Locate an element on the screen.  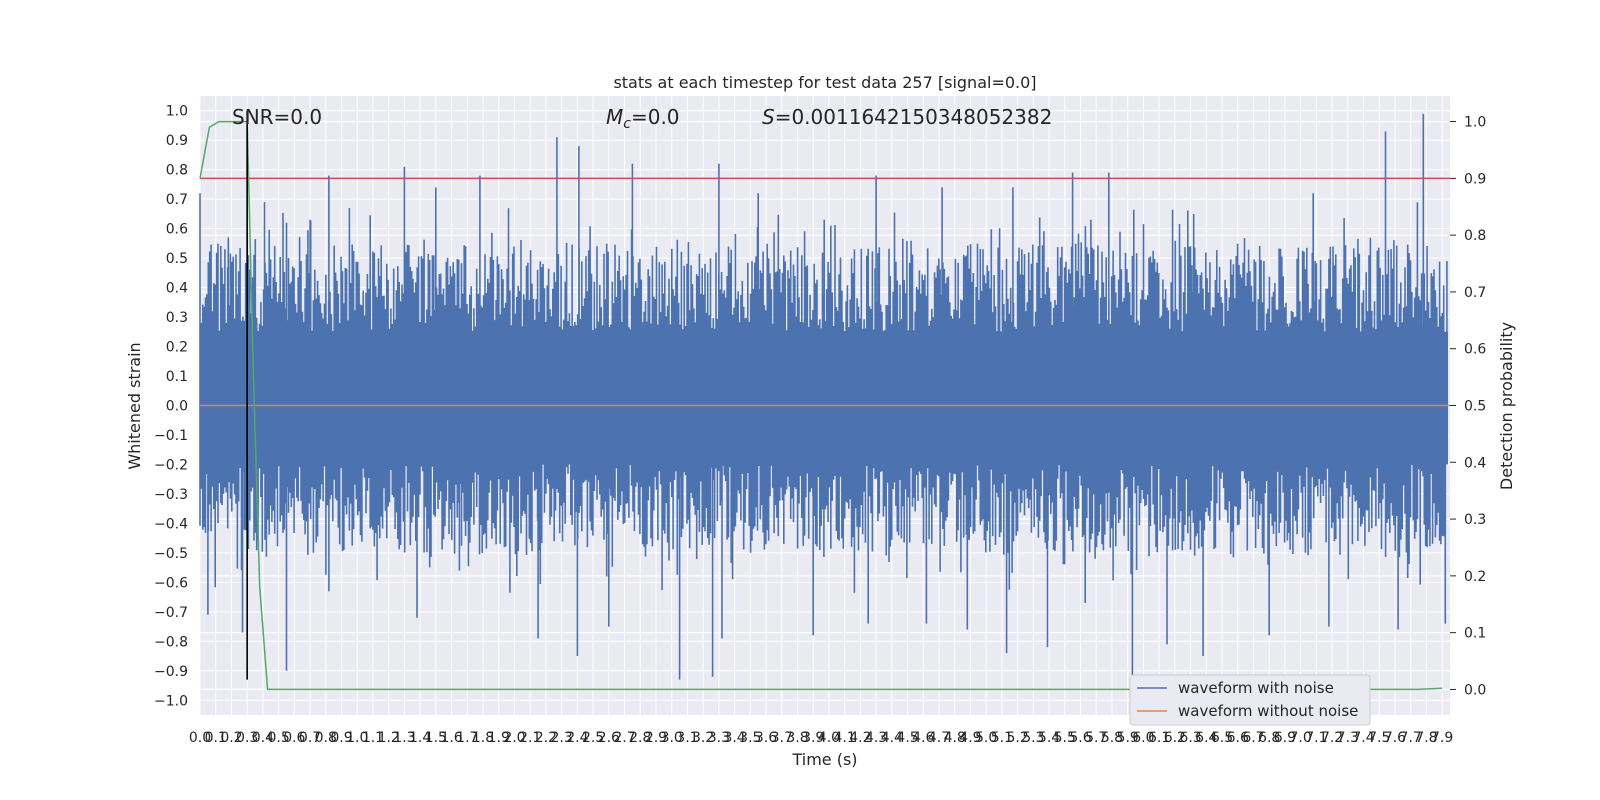
y-tick-label: 0.1 is located at coordinates (177, 377).